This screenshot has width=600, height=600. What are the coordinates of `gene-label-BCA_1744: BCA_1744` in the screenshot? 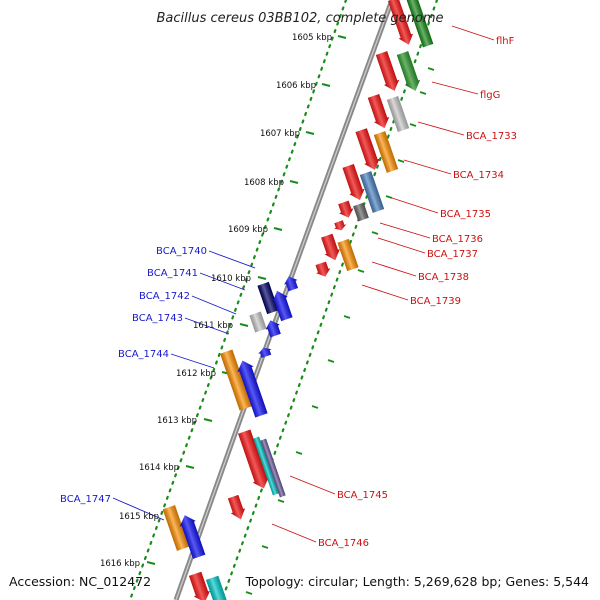 It's located at (143, 354).